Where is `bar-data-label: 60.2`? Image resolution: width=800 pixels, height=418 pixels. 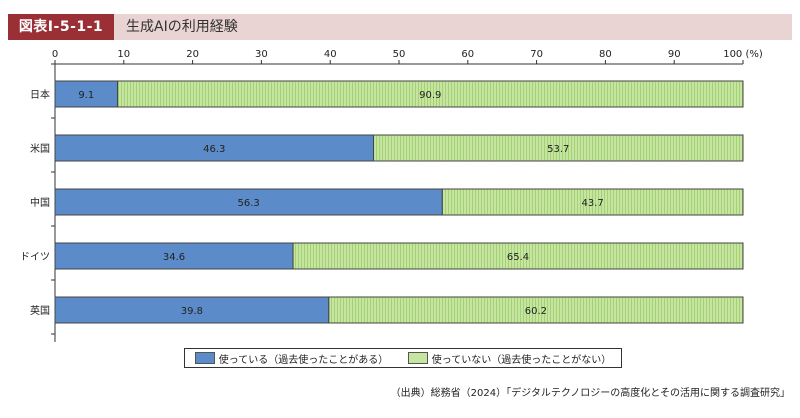 bar-data-label: 60.2 is located at coordinates (536, 311).